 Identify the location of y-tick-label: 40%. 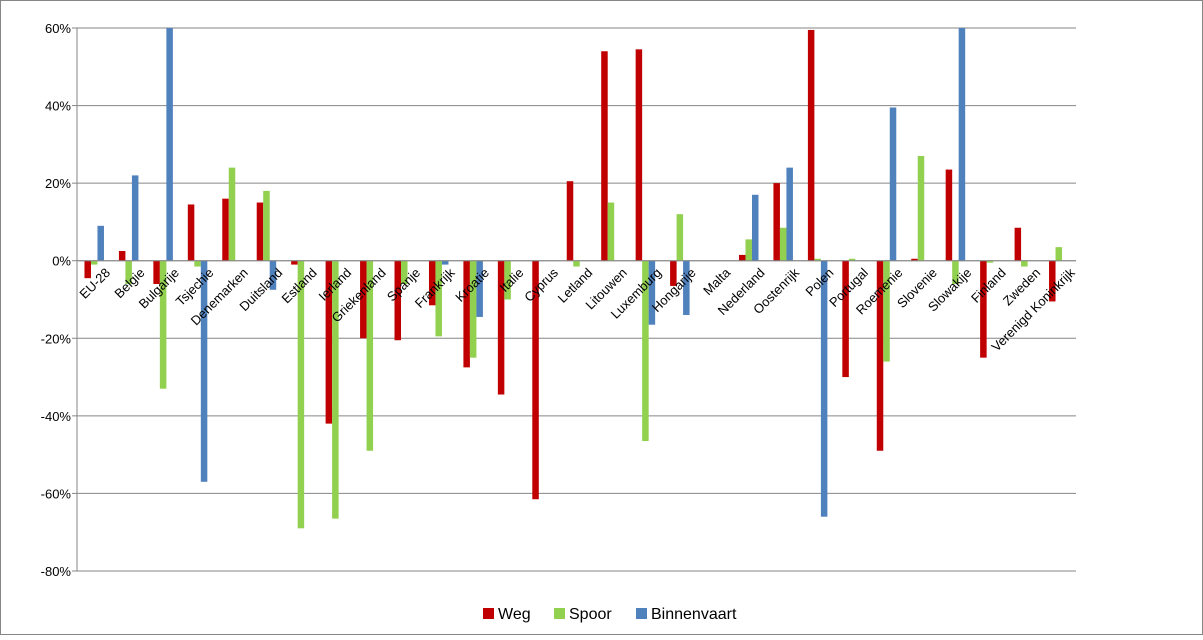
(58, 106).